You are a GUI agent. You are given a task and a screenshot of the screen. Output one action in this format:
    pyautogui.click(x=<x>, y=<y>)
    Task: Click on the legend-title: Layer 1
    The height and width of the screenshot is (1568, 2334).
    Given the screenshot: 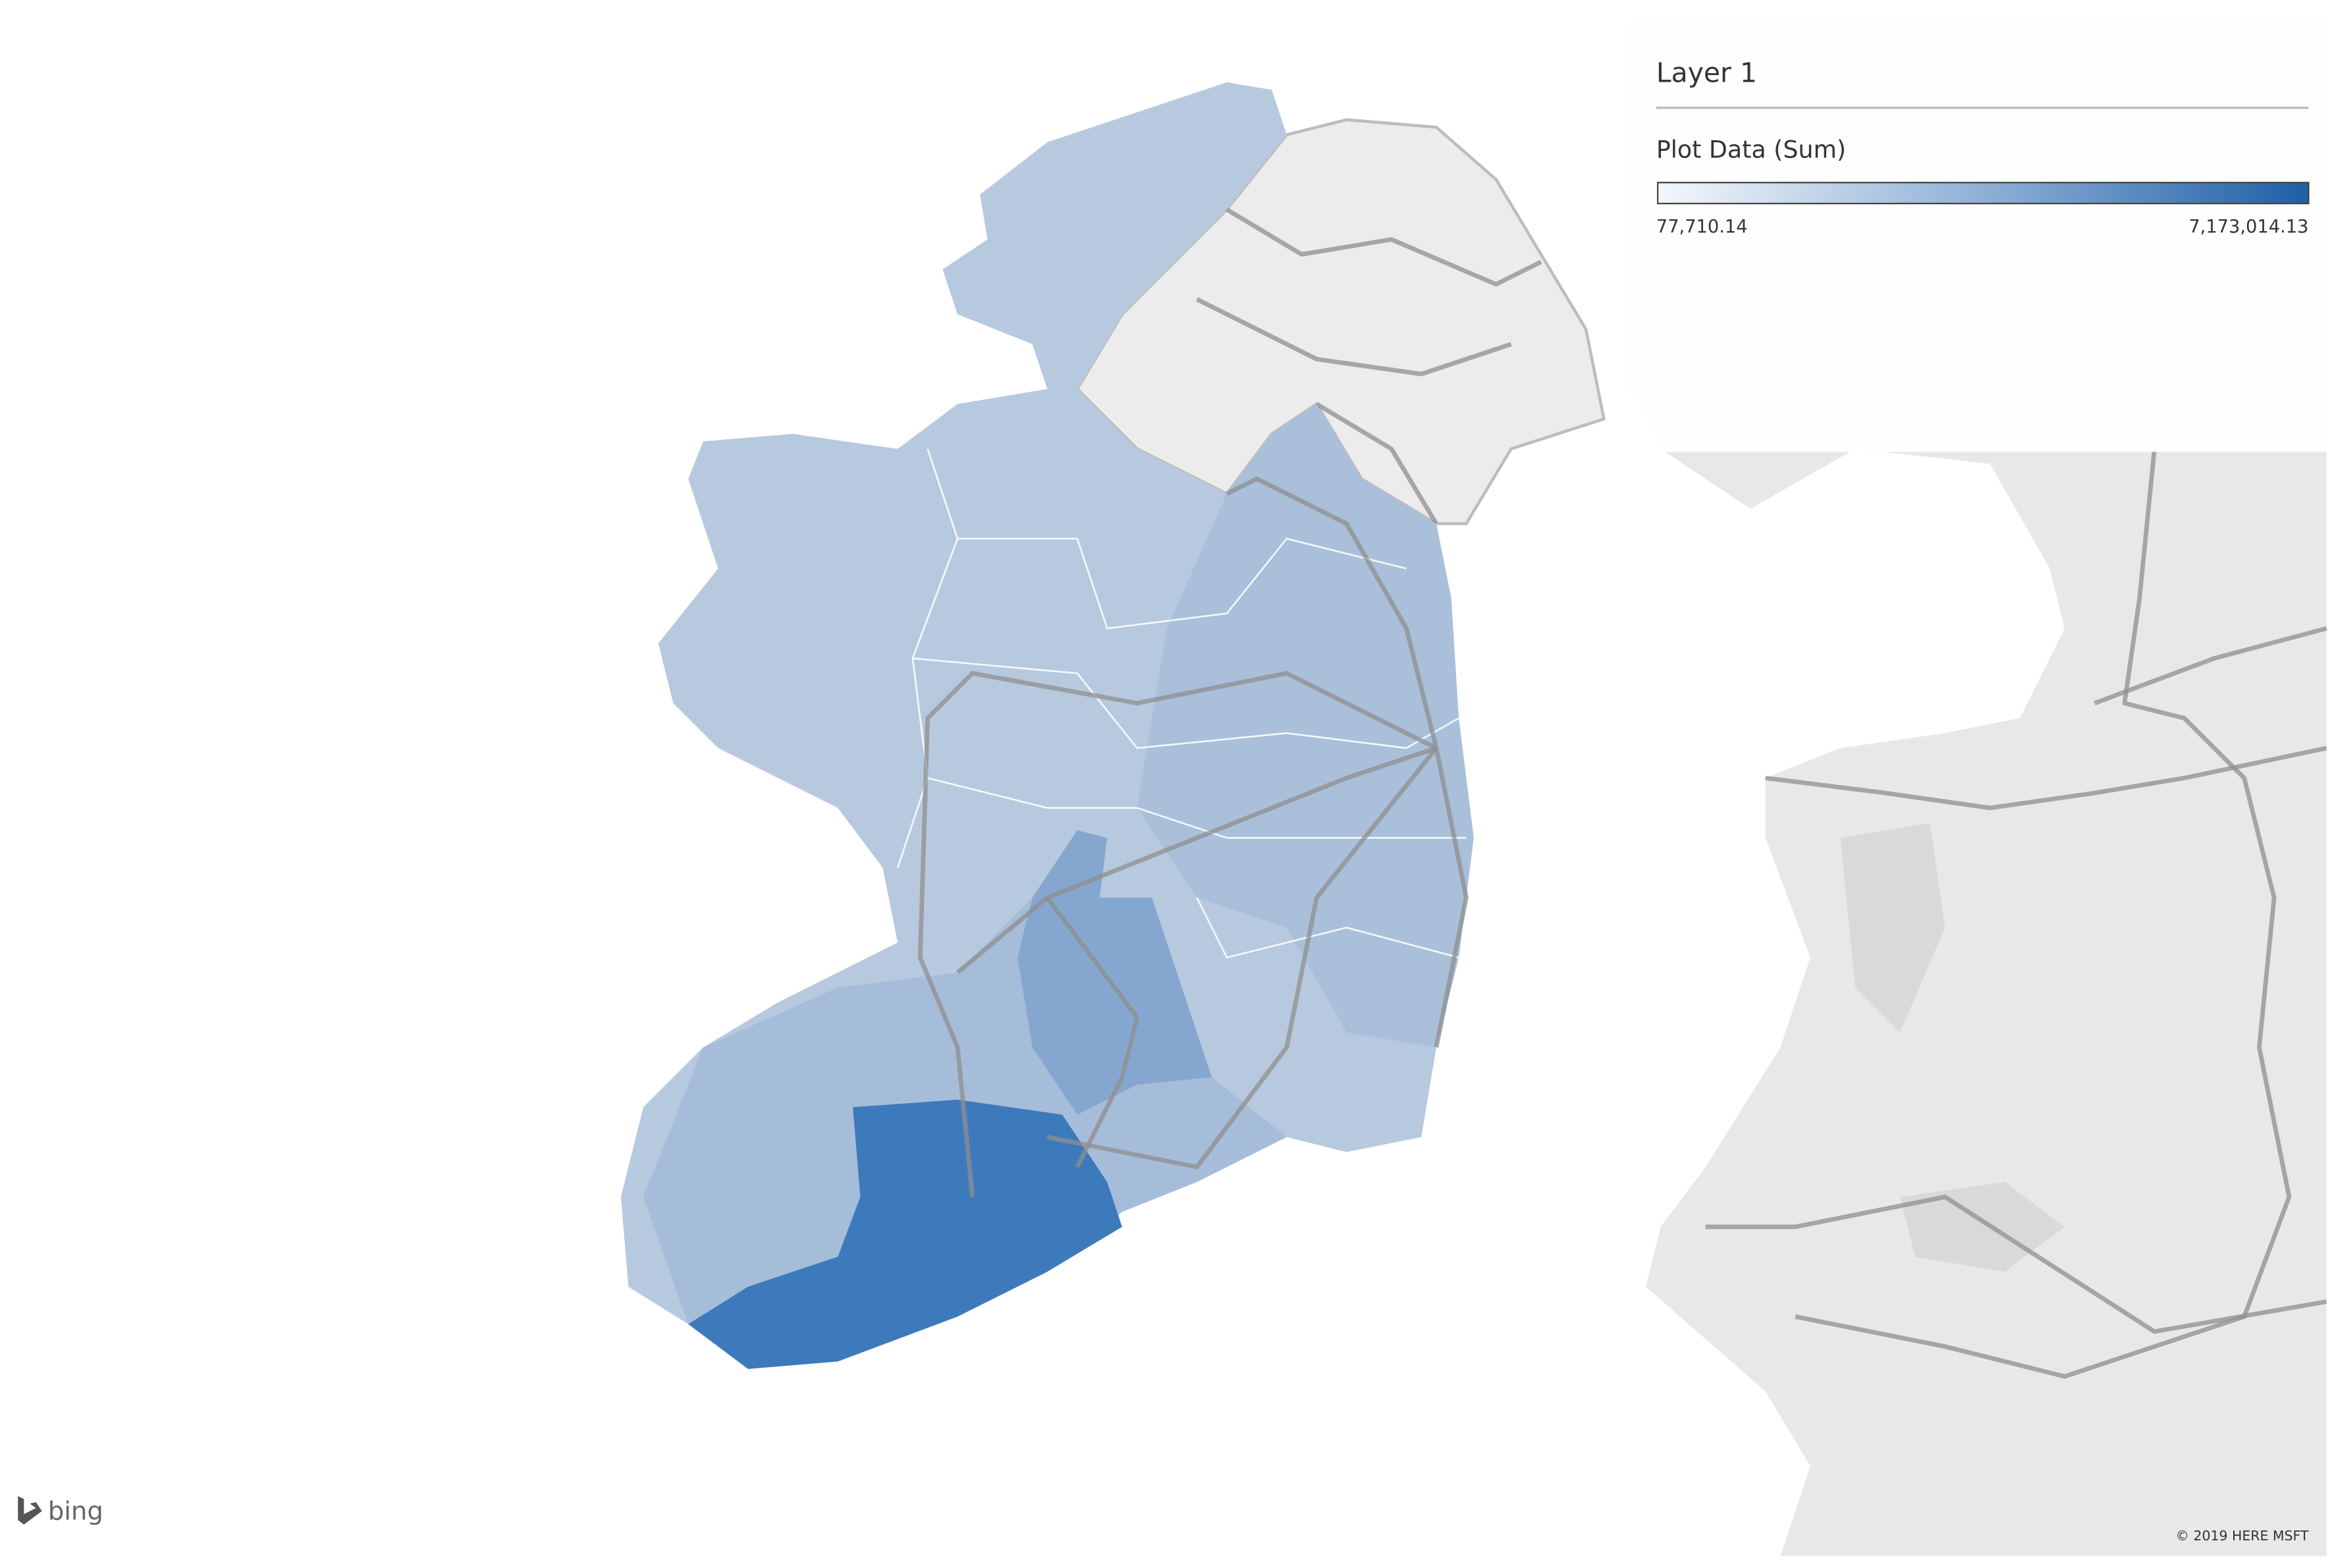 What is the action you would take?
    pyautogui.click(x=1706, y=73)
    